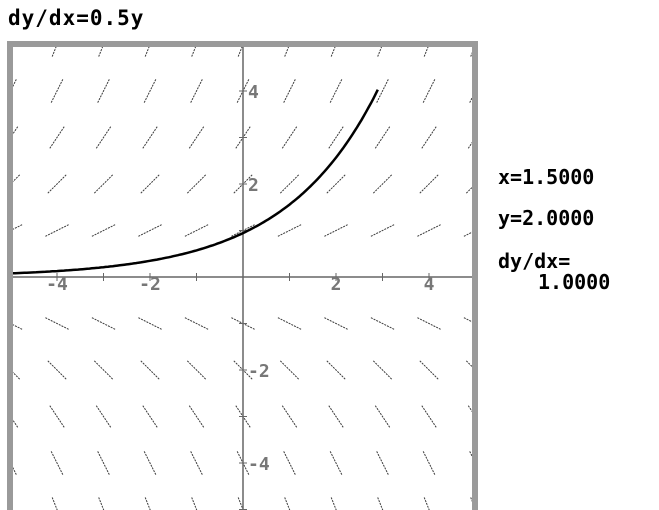 This screenshot has height=510, width=659. What do you see at coordinates (546, 218) in the screenshot?
I see `y-readout: y=2.0000` at bounding box center [546, 218].